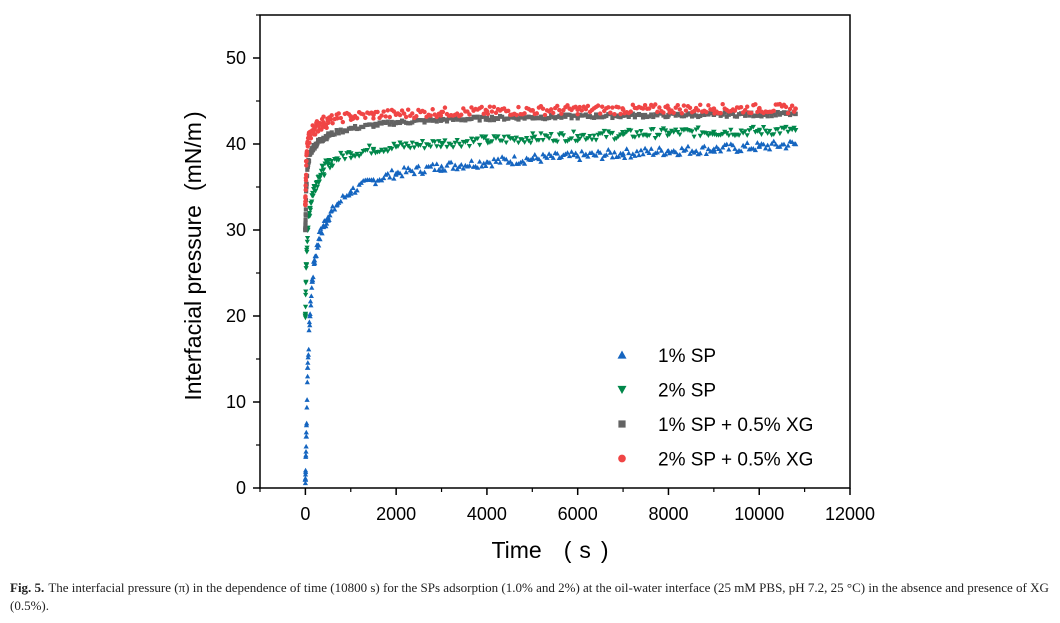 Image resolution: width=1060 pixels, height=623 pixels. Describe the element at coordinates (27, 587) in the screenshot. I see `caption-label: Fig. 5.` at that location.